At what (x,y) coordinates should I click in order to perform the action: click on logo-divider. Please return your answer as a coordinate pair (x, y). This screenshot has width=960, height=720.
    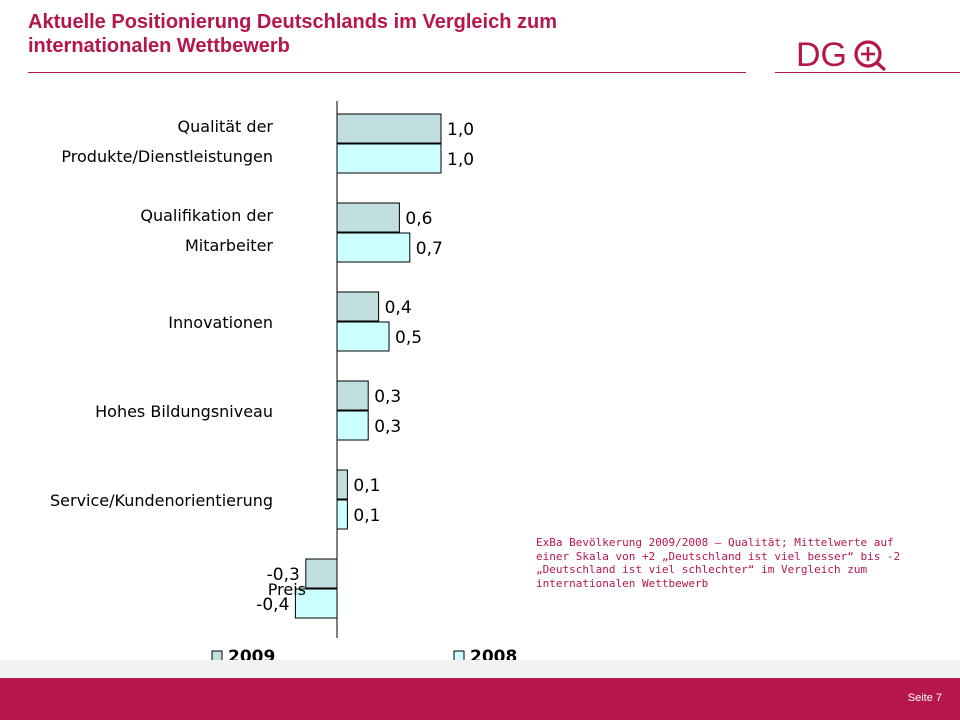
    Looking at the image, I should click on (867, 72).